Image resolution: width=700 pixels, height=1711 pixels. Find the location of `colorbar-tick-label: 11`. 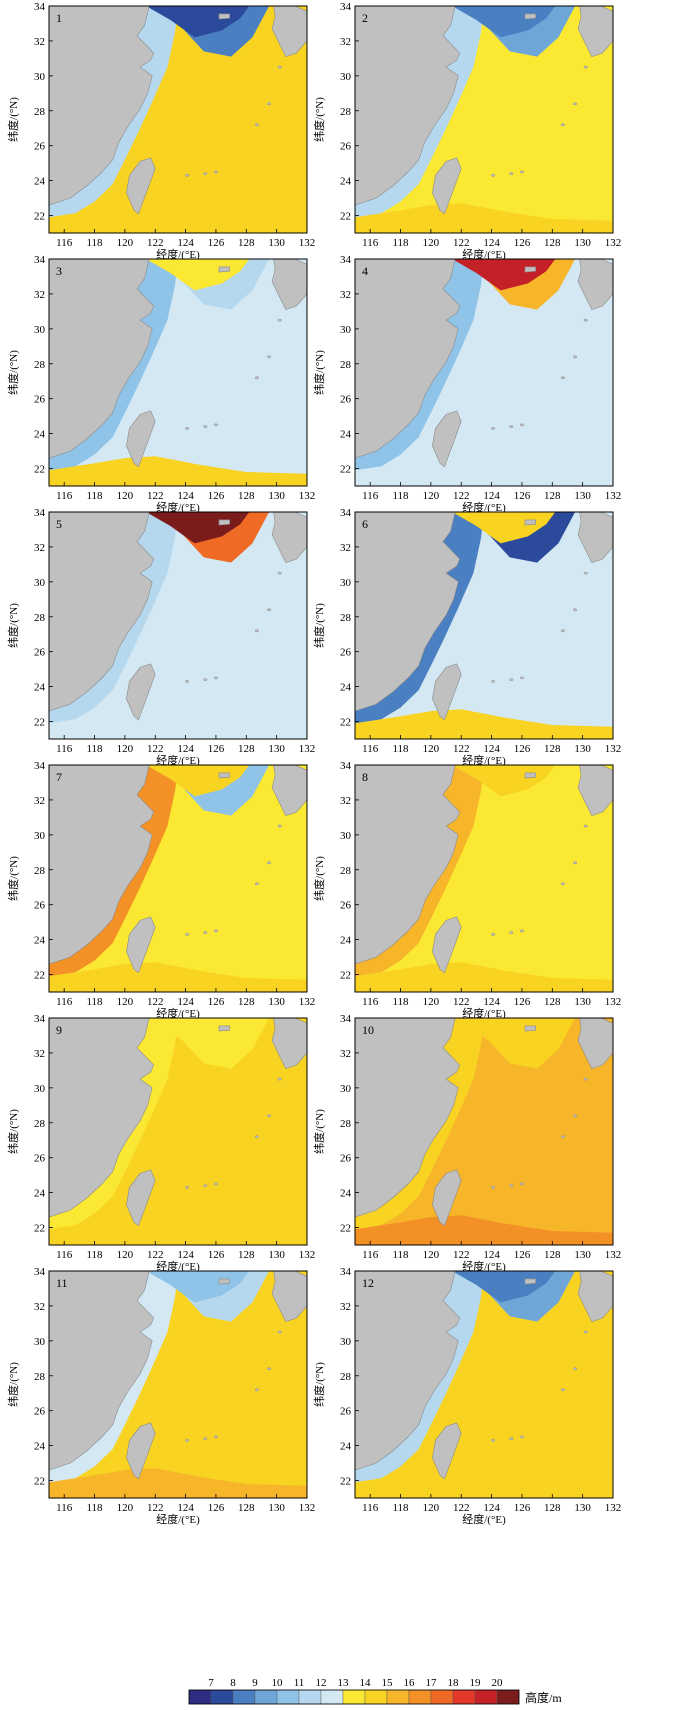

colorbar-tick-label: 11 is located at coordinates (299, 1683).